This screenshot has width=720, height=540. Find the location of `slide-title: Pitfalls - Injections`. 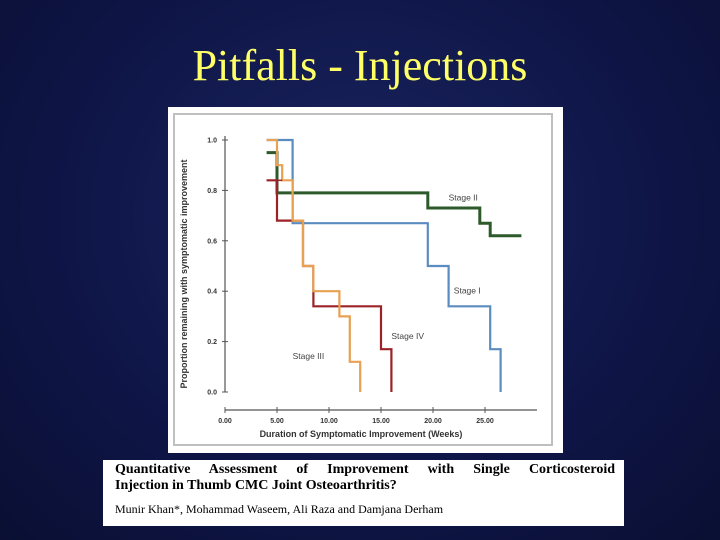

slide-title: Pitfalls - Injections is located at coordinates (360, 65).